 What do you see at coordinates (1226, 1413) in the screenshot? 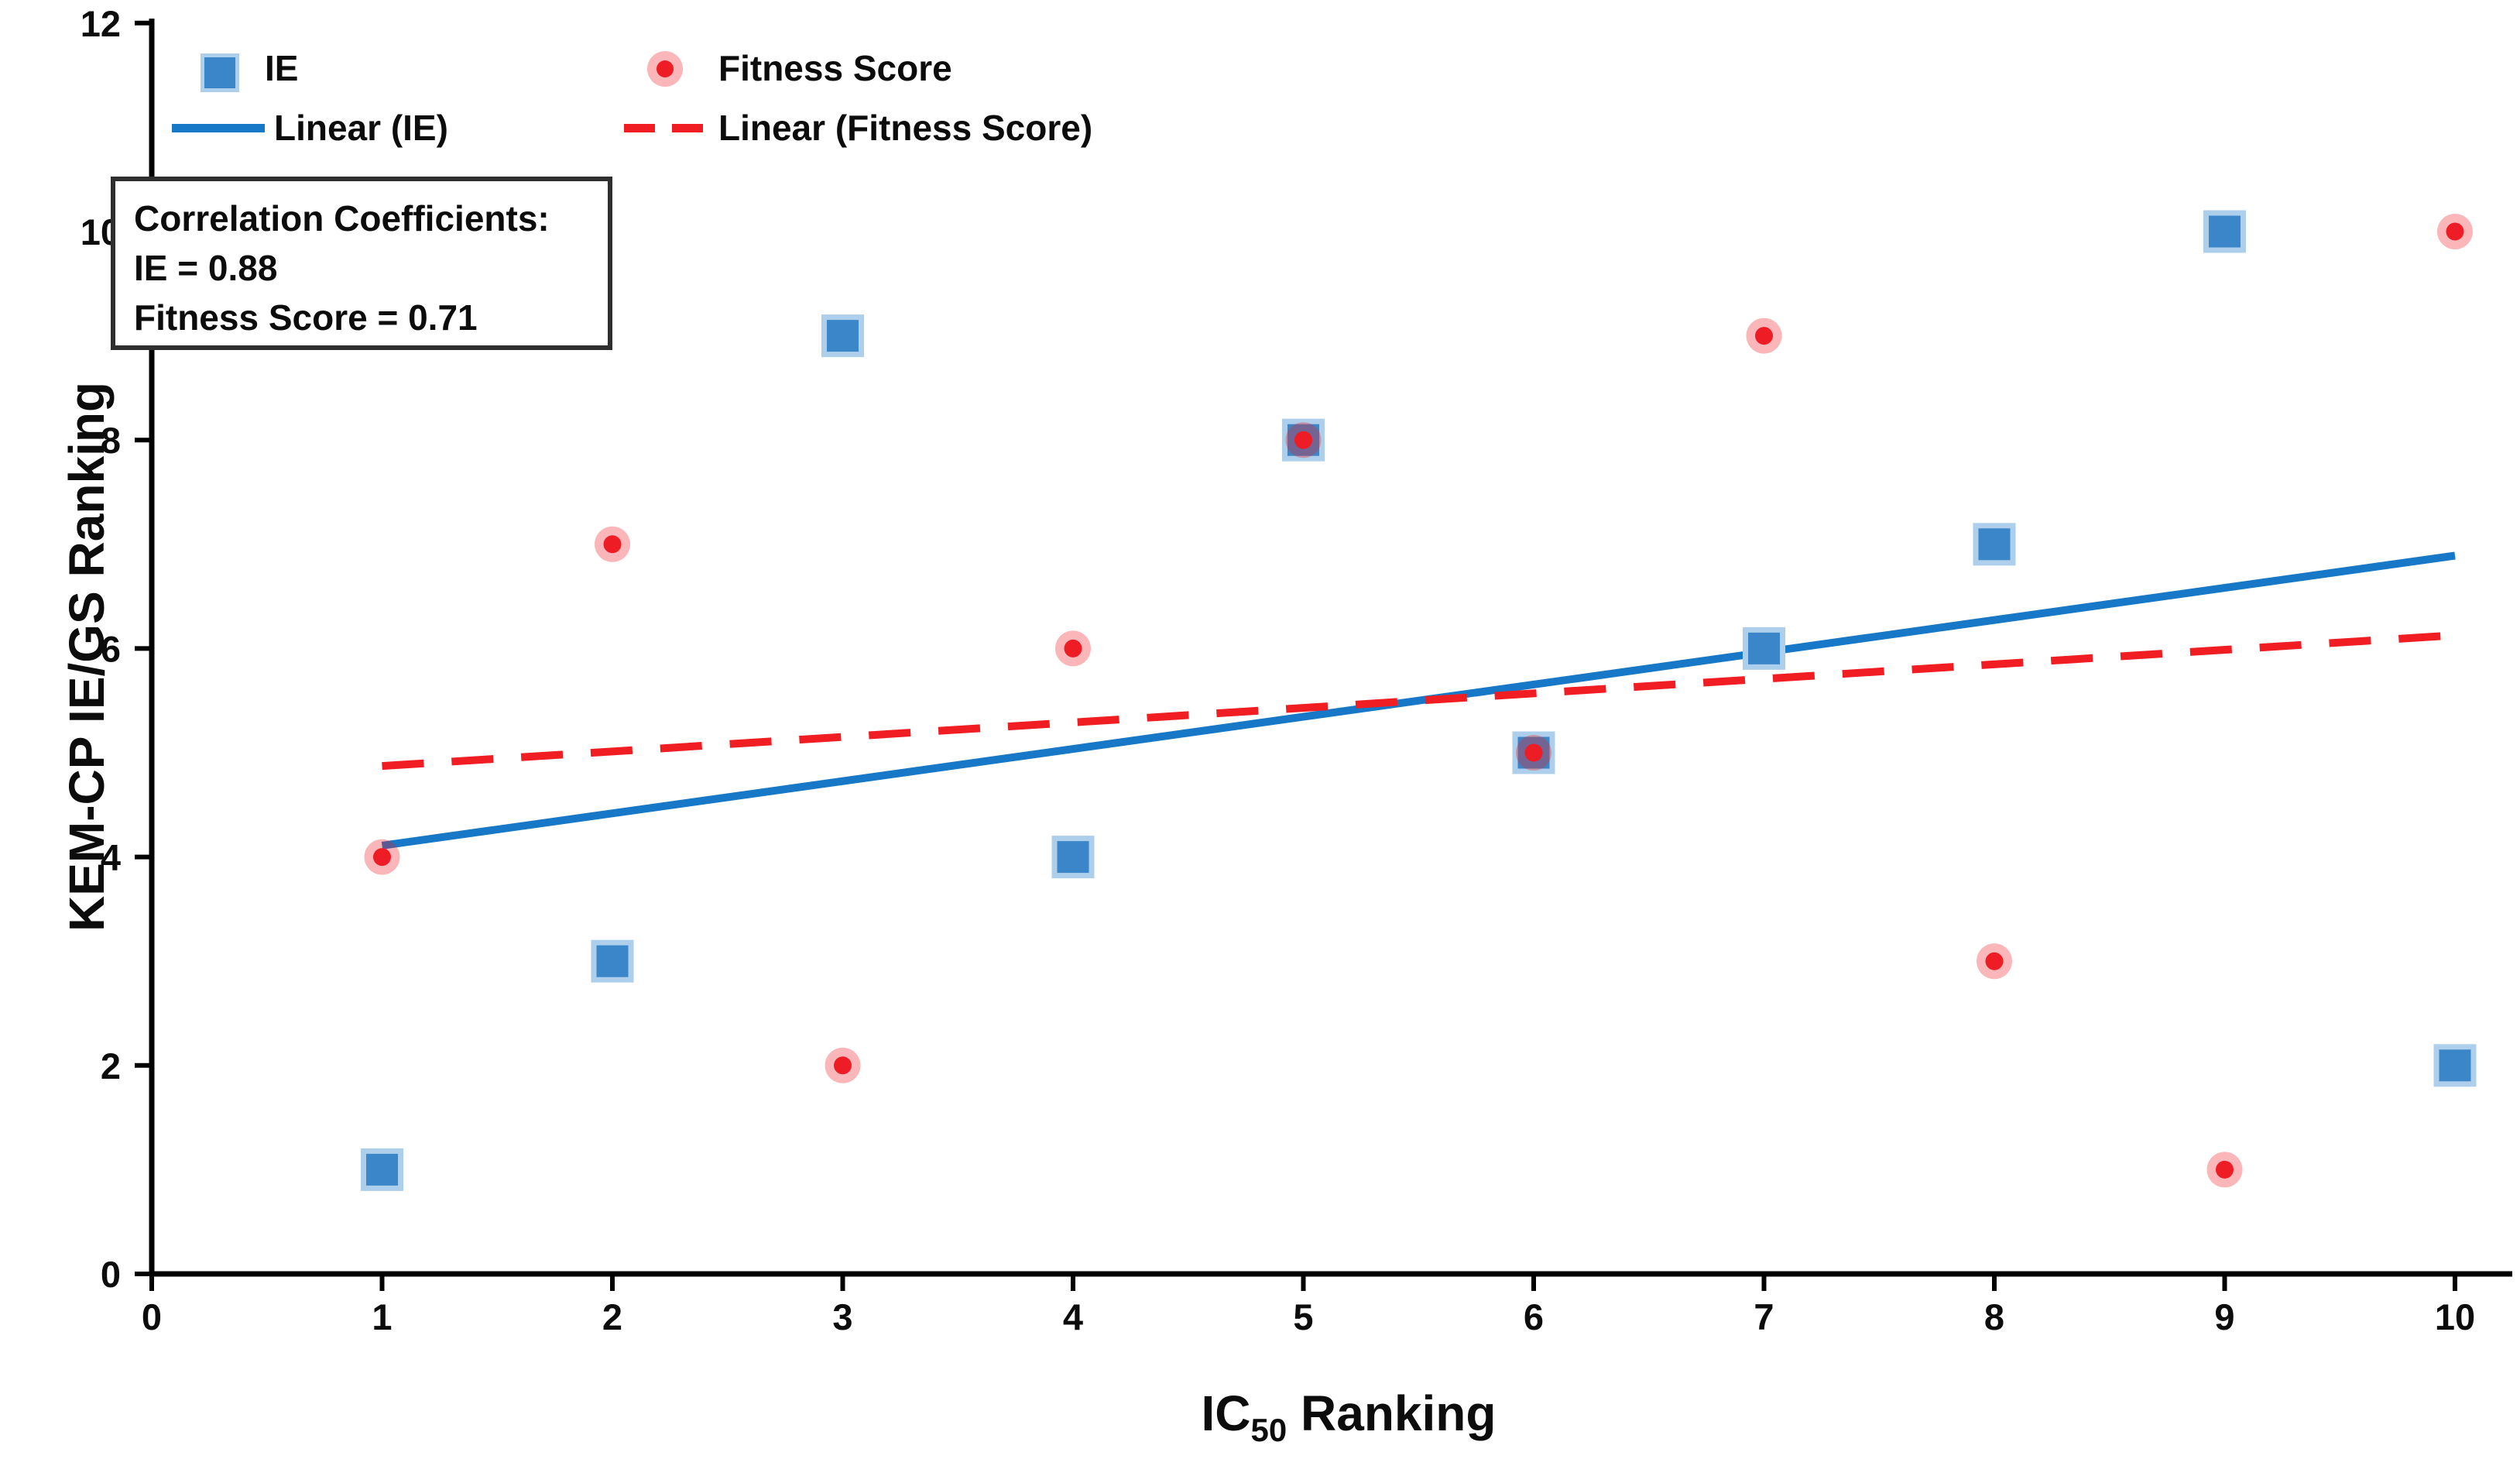
I see `x-axis-title-prefix: IC` at bounding box center [1226, 1413].